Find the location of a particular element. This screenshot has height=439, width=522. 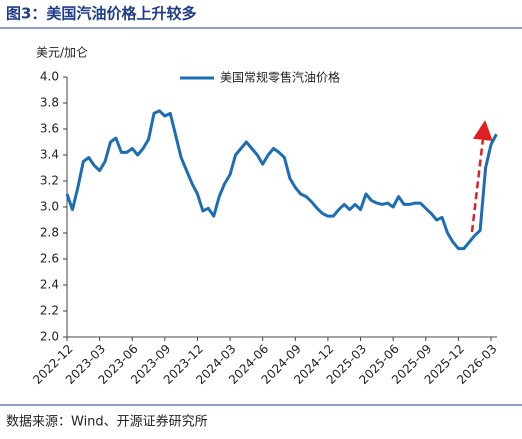

chart-title: 图3：美国汽油价格上升较多 is located at coordinates (101, 14).